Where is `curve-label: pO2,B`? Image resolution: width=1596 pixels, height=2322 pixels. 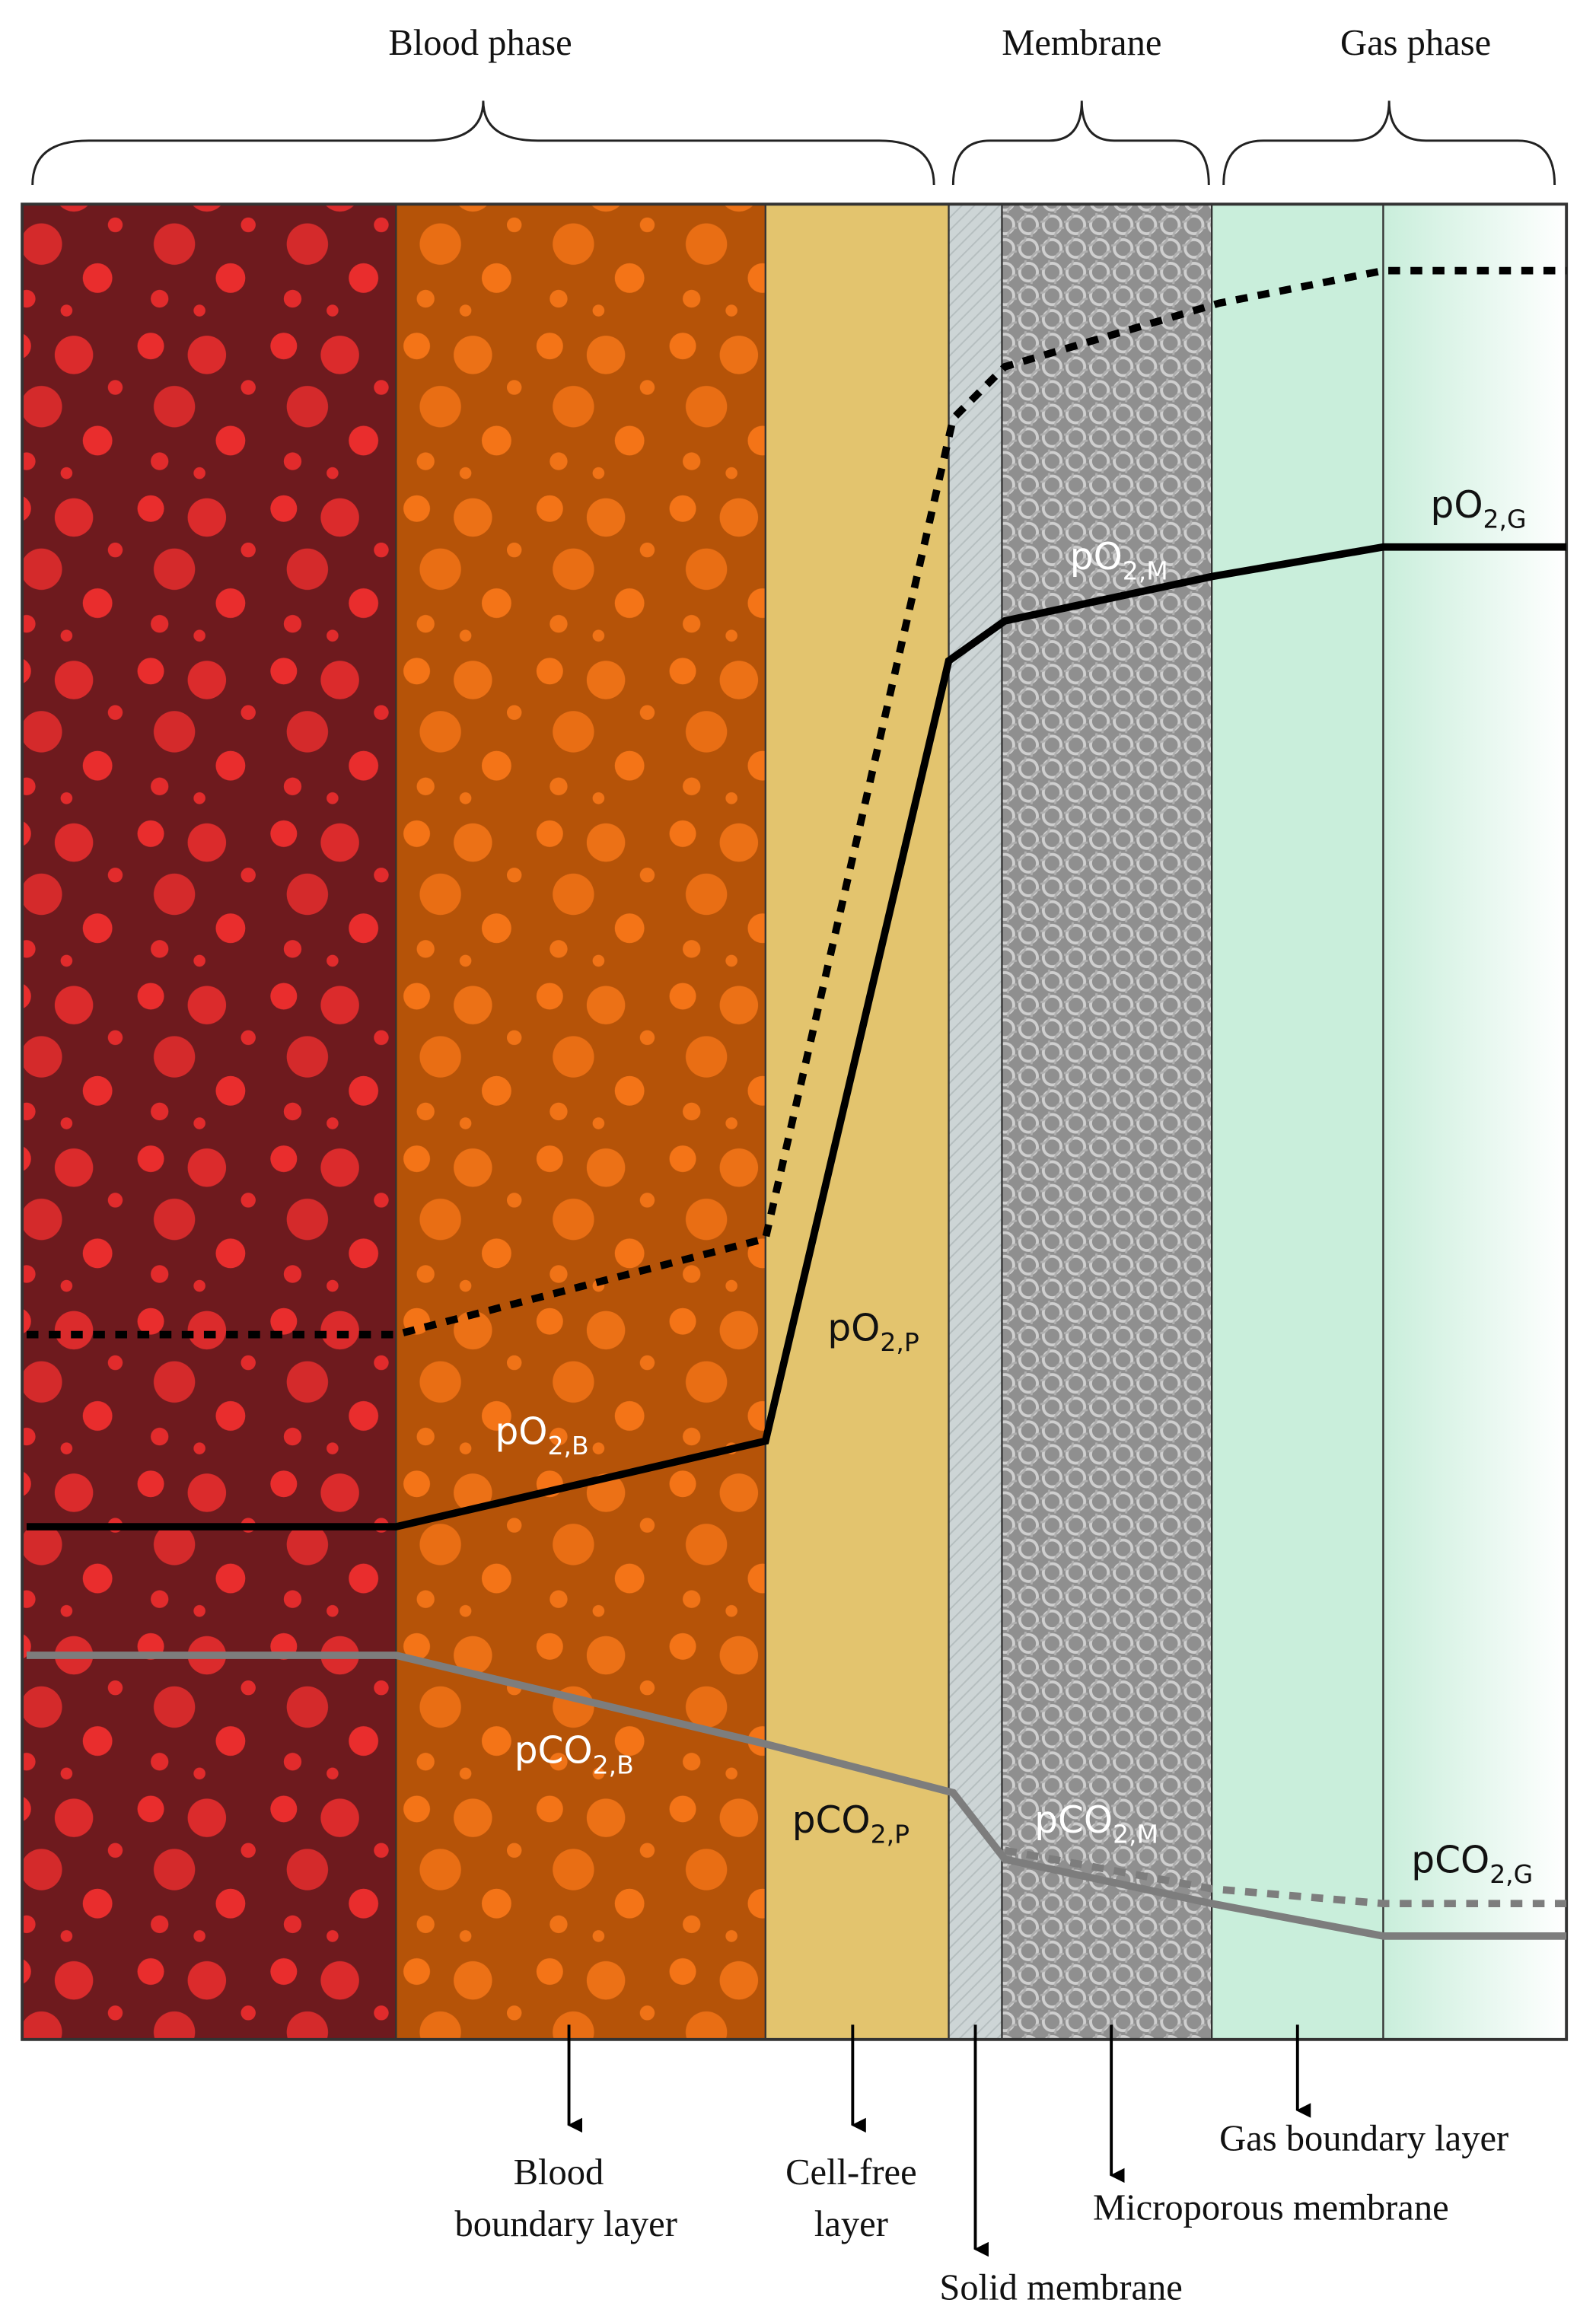
curve-label: pO2,B is located at coordinates (541, 1435).